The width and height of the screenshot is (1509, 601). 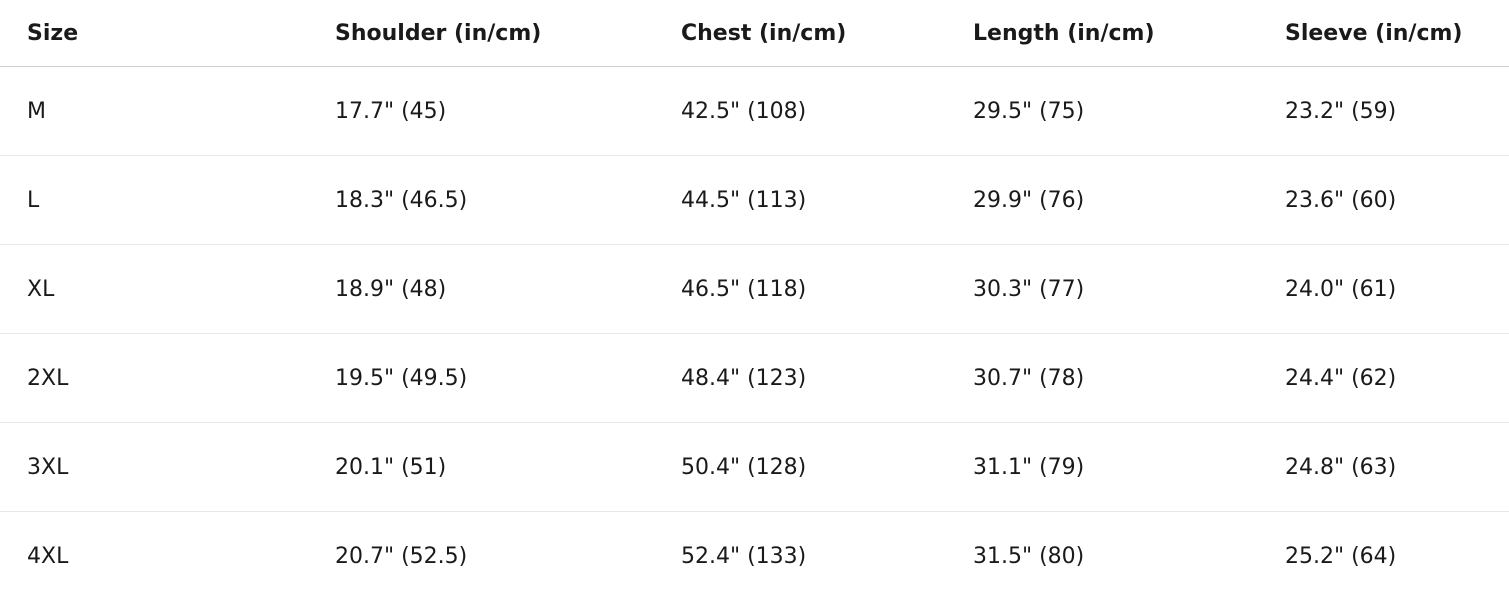 What do you see at coordinates (1383, 289) in the screenshot?
I see `table-cell: 24.0" (61)` at bounding box center [1383, 289].